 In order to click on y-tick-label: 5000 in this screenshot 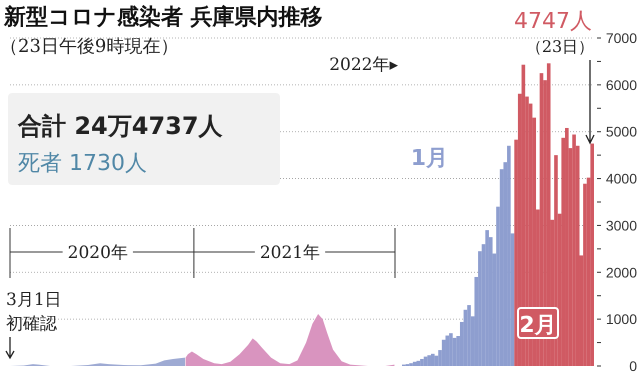, I will do `click(622, 132)`.